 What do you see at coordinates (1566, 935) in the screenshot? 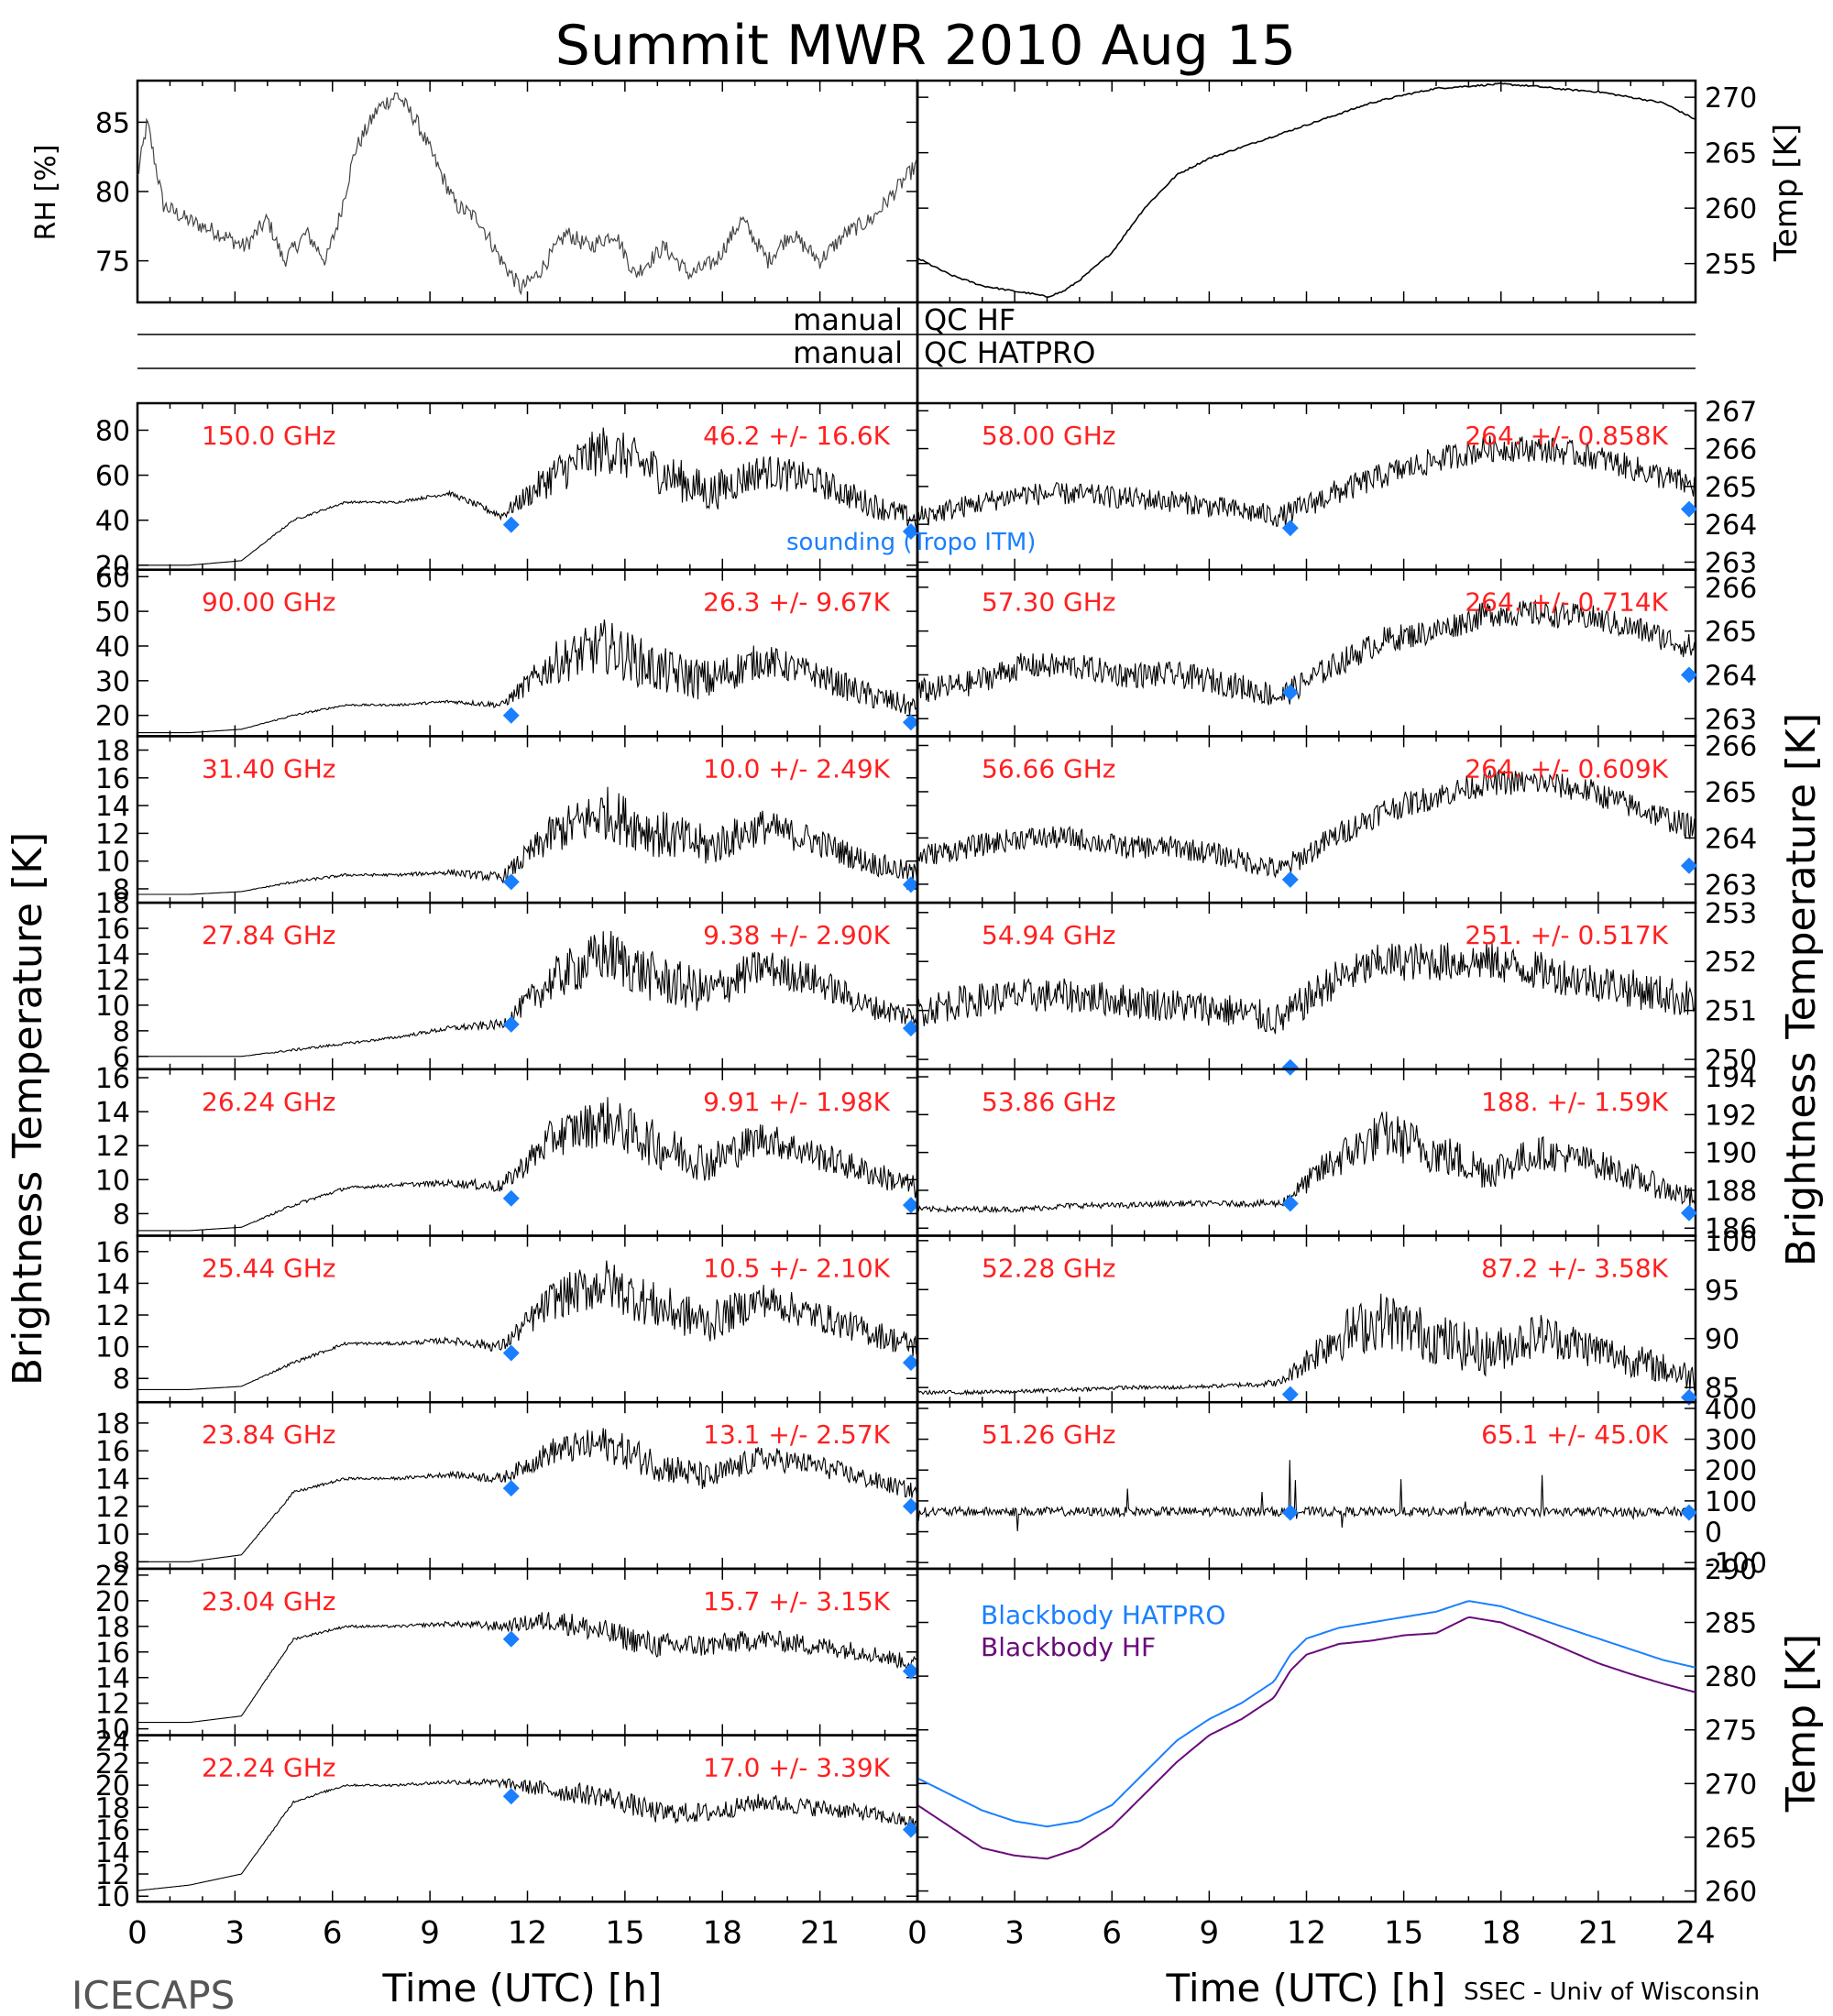
I see `ch5494-stats-label: 251. +/- 0.517K` at bounding box center [1566, 935].